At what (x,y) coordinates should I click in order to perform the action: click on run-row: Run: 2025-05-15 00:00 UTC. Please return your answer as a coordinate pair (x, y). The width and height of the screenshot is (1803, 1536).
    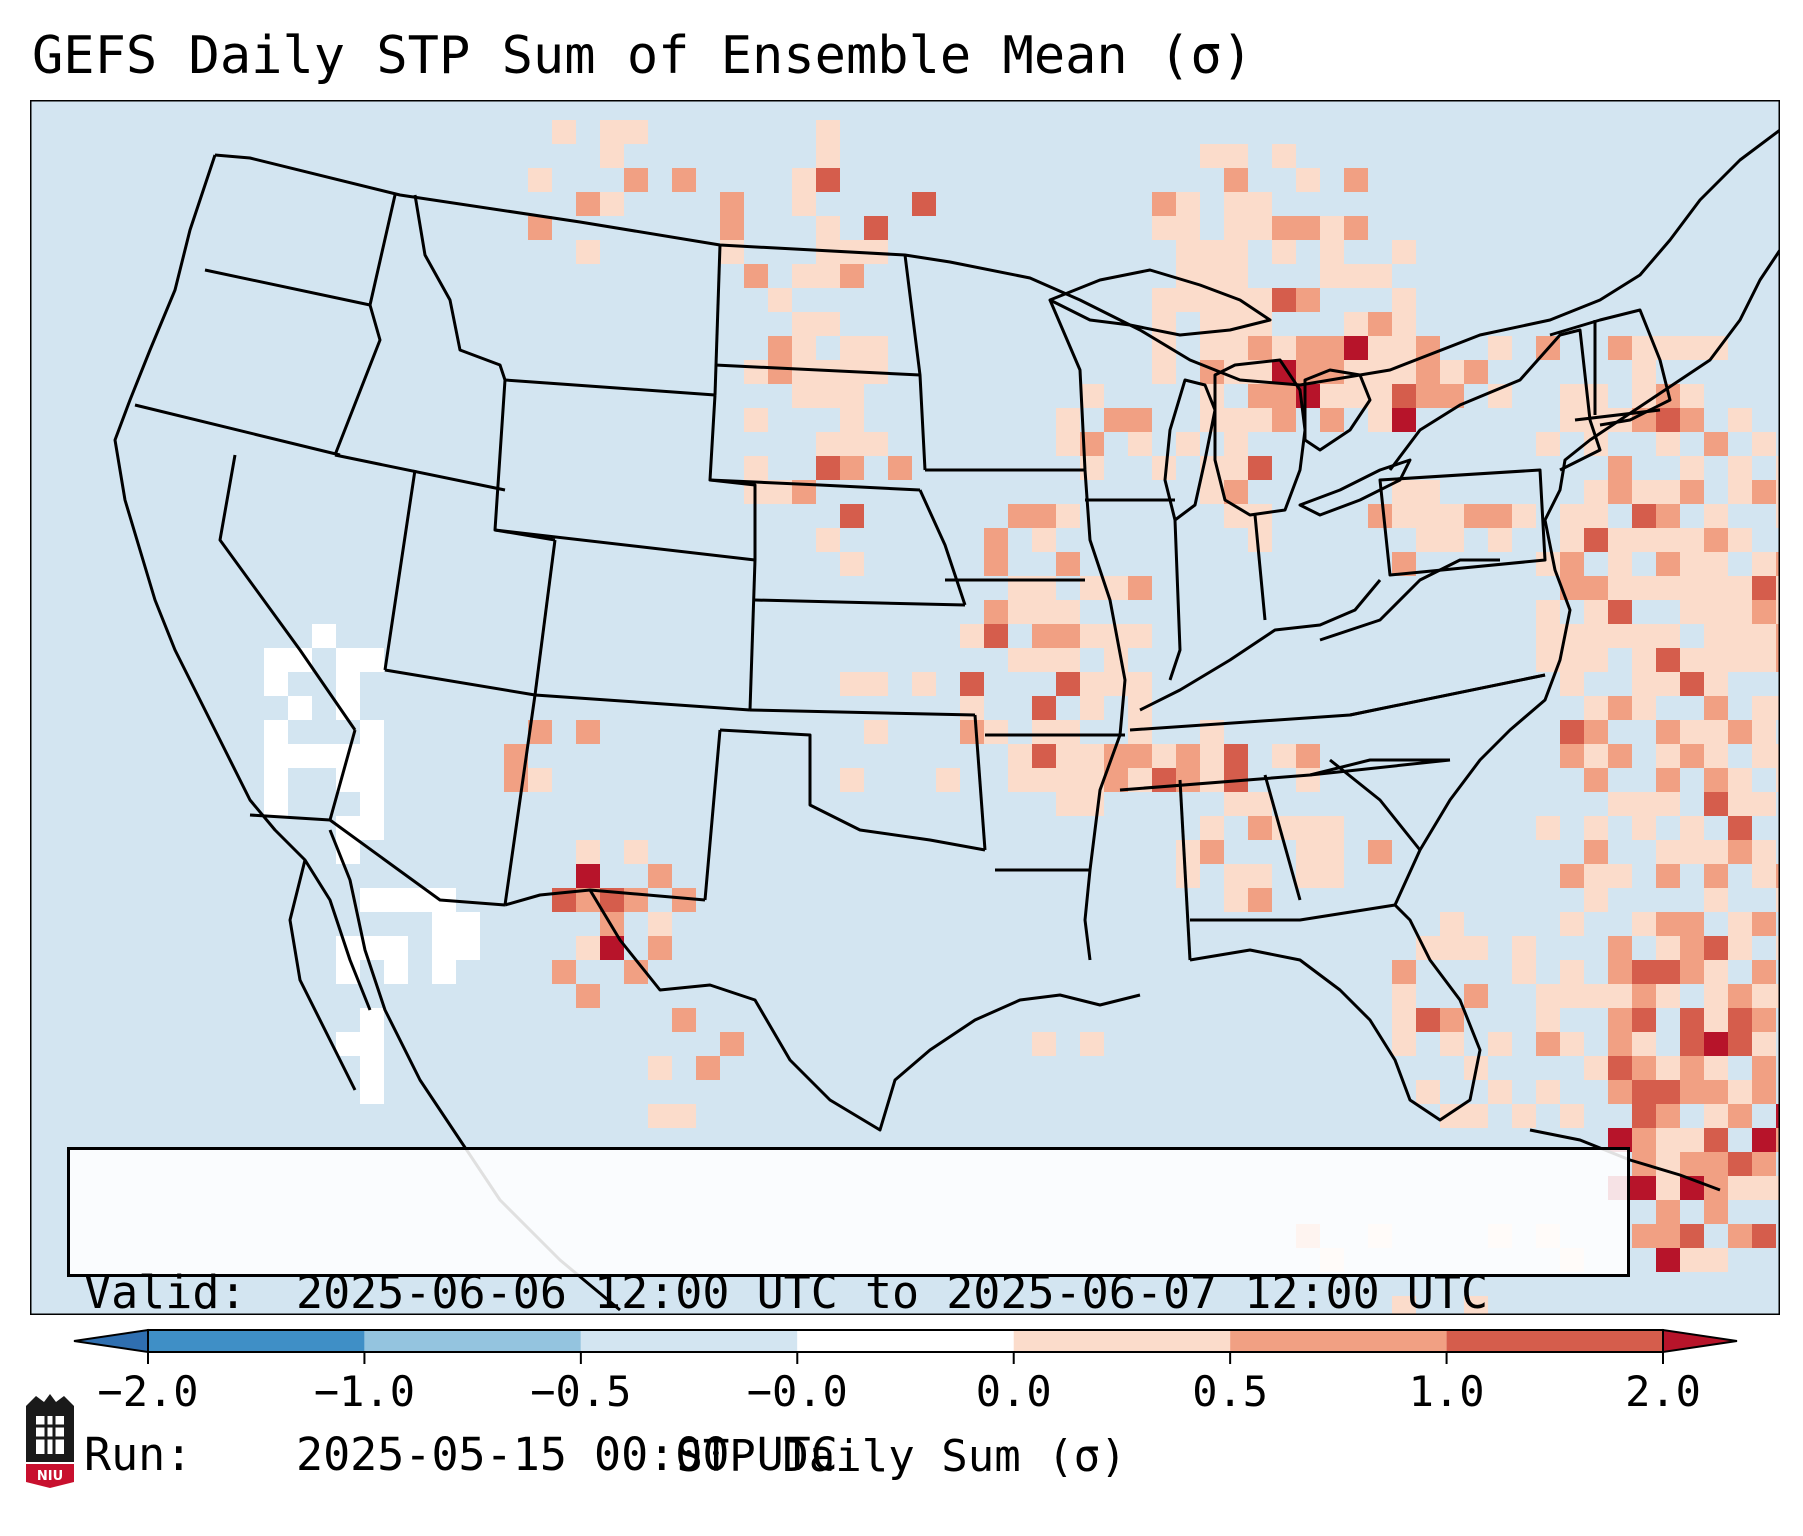
    Looking at the image, I should click on (848, 1455).